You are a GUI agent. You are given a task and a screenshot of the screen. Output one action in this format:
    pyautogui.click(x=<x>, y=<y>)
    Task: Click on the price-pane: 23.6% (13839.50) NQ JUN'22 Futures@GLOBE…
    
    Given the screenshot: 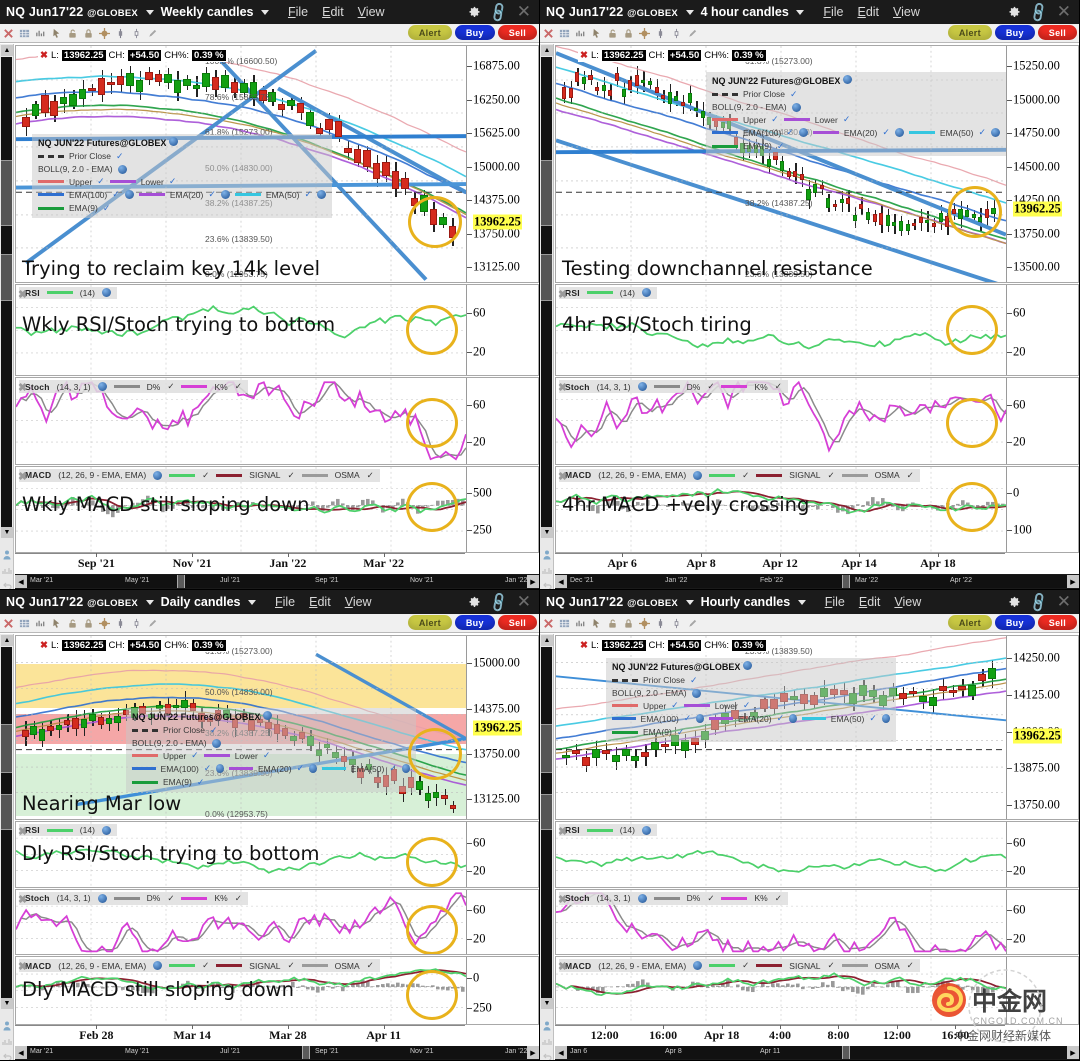 What is the action you would take?
    pyautogui.click(x=817, y=728)
    